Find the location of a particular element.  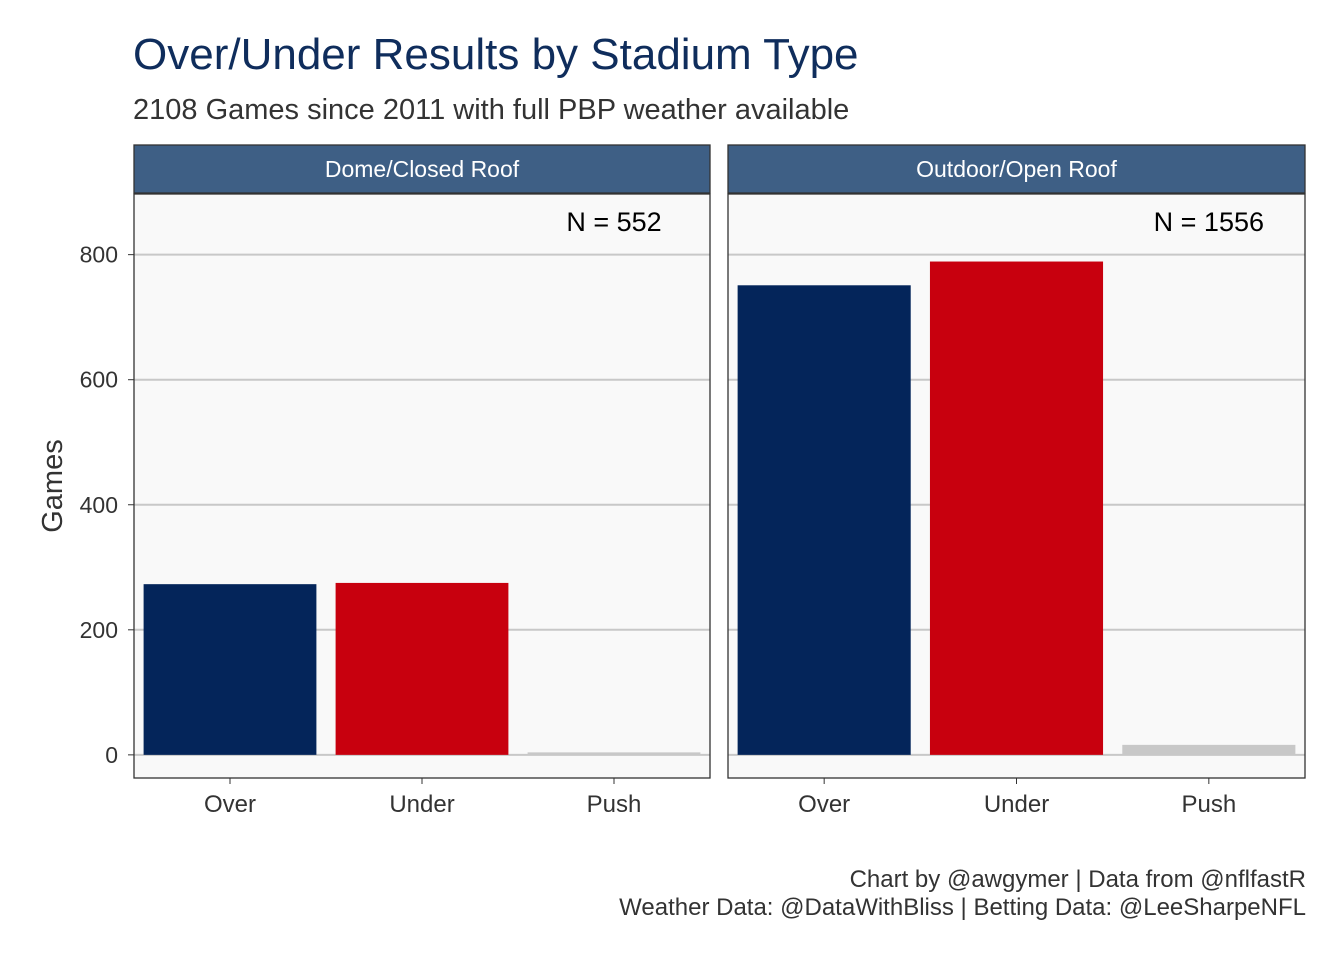

caption-line-1: Chart by @awgymer | Data from @nflfastR is located at coordinates (1077, 879).